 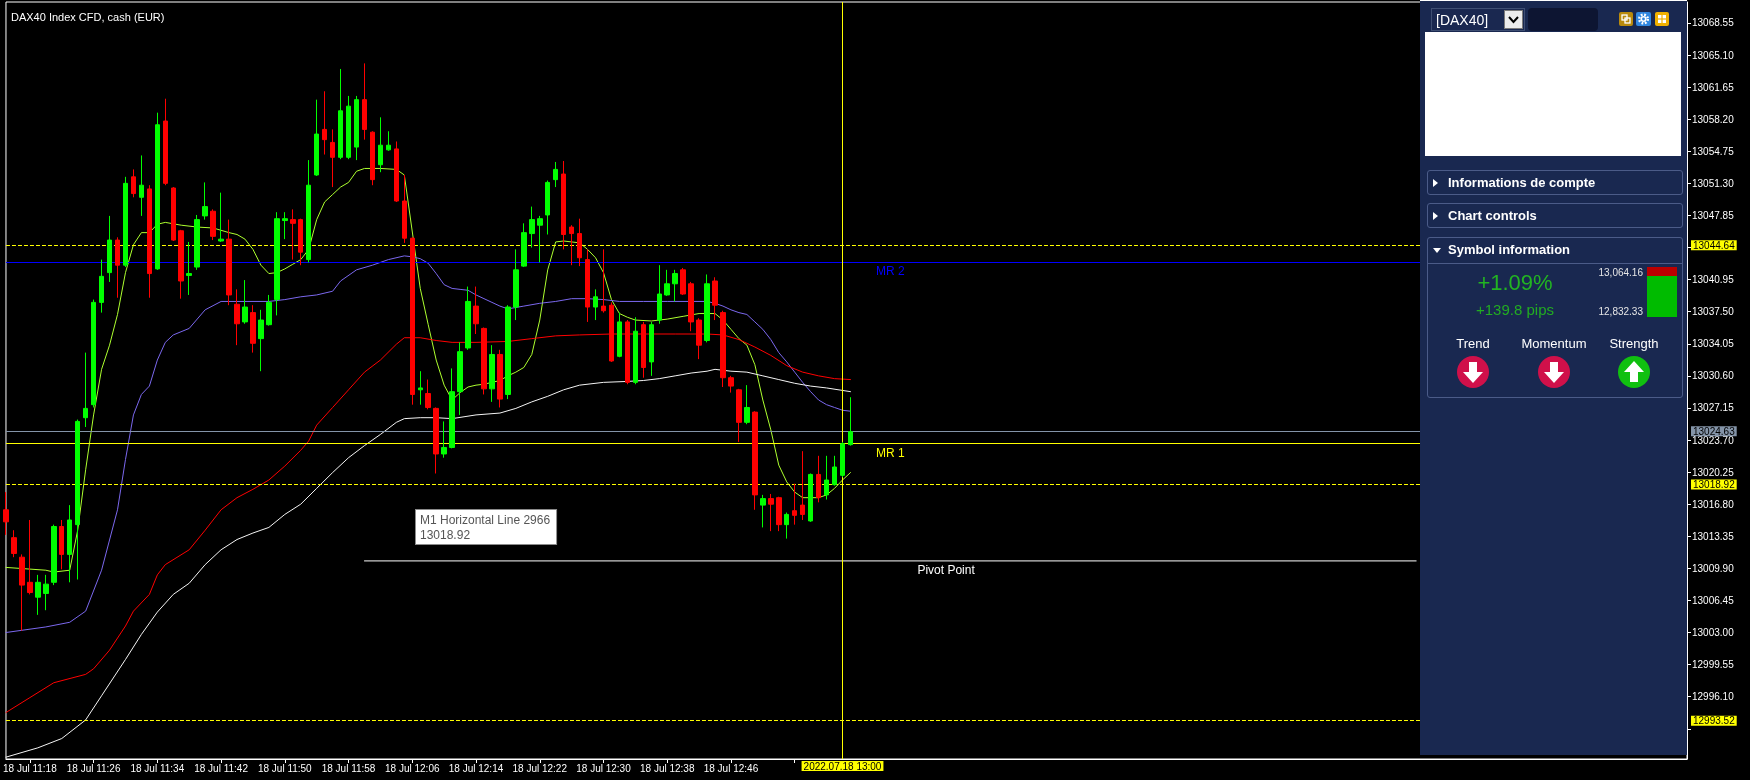 What do you see at coordinates (1713, 183) in the screenshot?
I see `y-tick-label: 13051.30` at bounding box center [1713, 183].